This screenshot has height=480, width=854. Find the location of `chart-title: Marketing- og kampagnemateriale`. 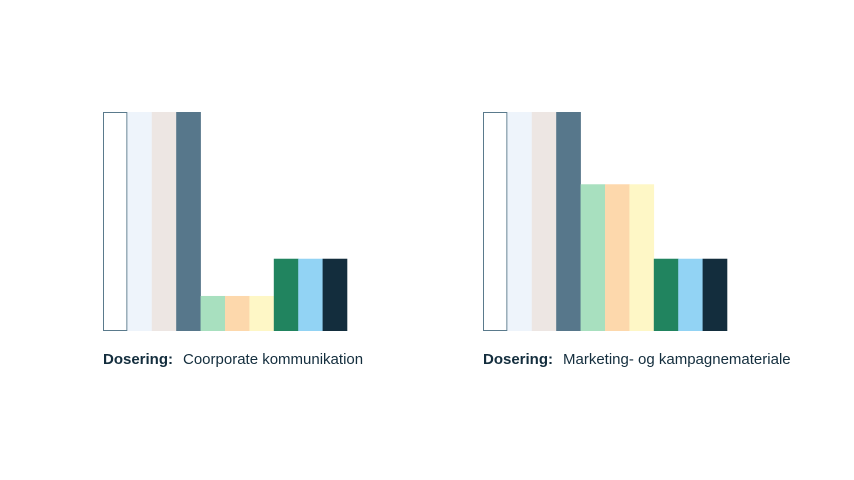

chart-title: Marketing- og kampagnemateriale is located at coordinates (677, 359).